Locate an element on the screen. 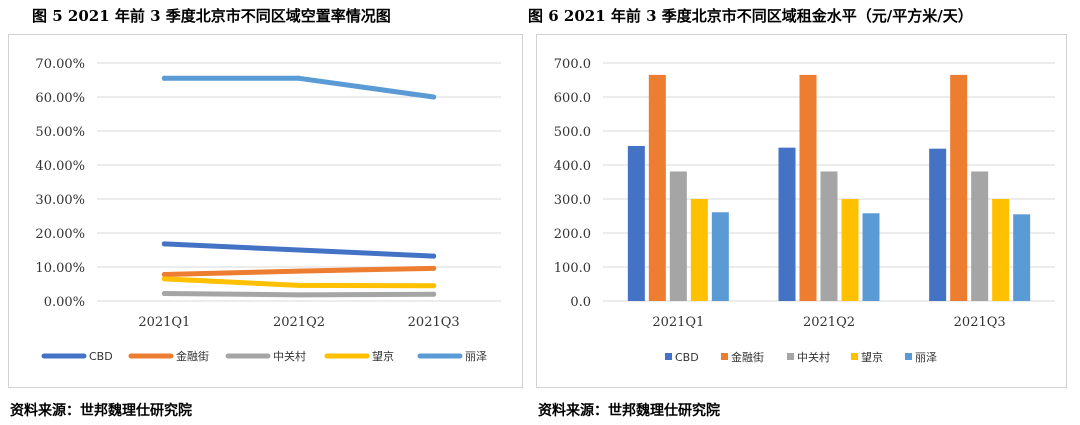 The height and width of the screenshot is (425, 1080). y-tick-label: 600.0 is located at coordinates (572, 98).